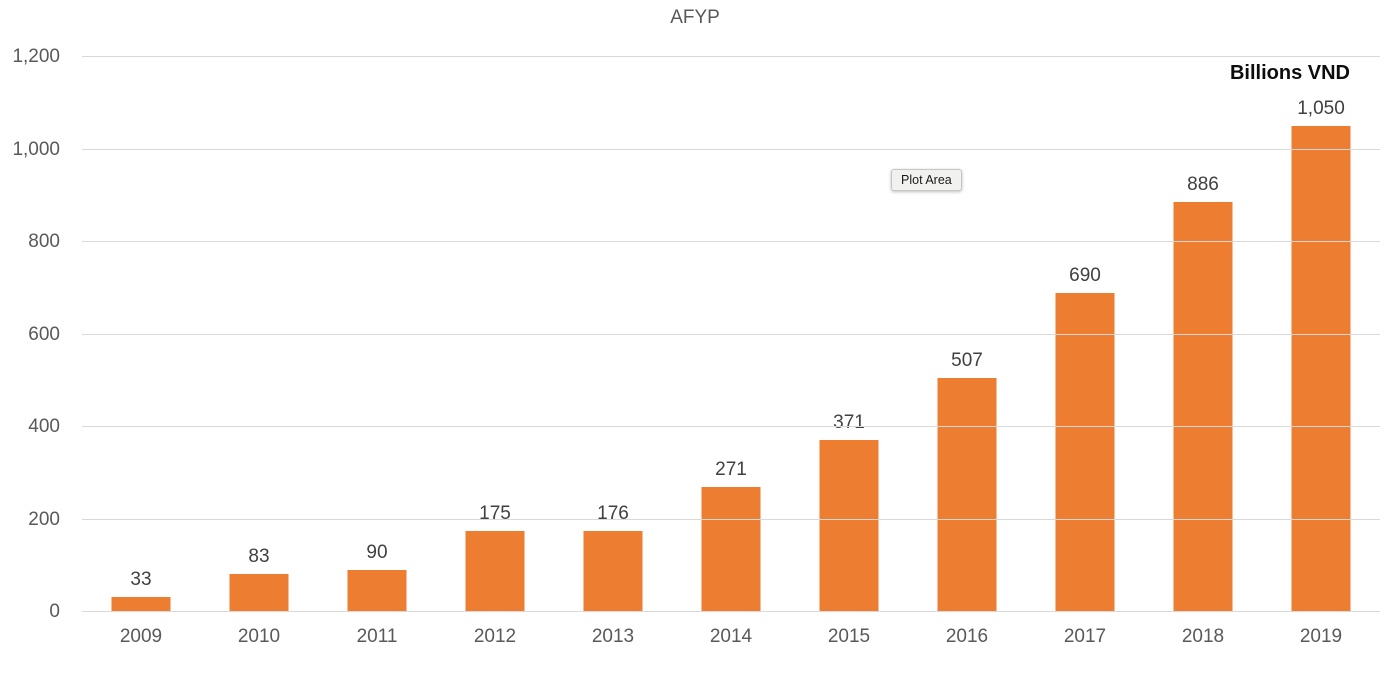  I want to click on x-tick-label-2012: 2012, so click(495, 636).